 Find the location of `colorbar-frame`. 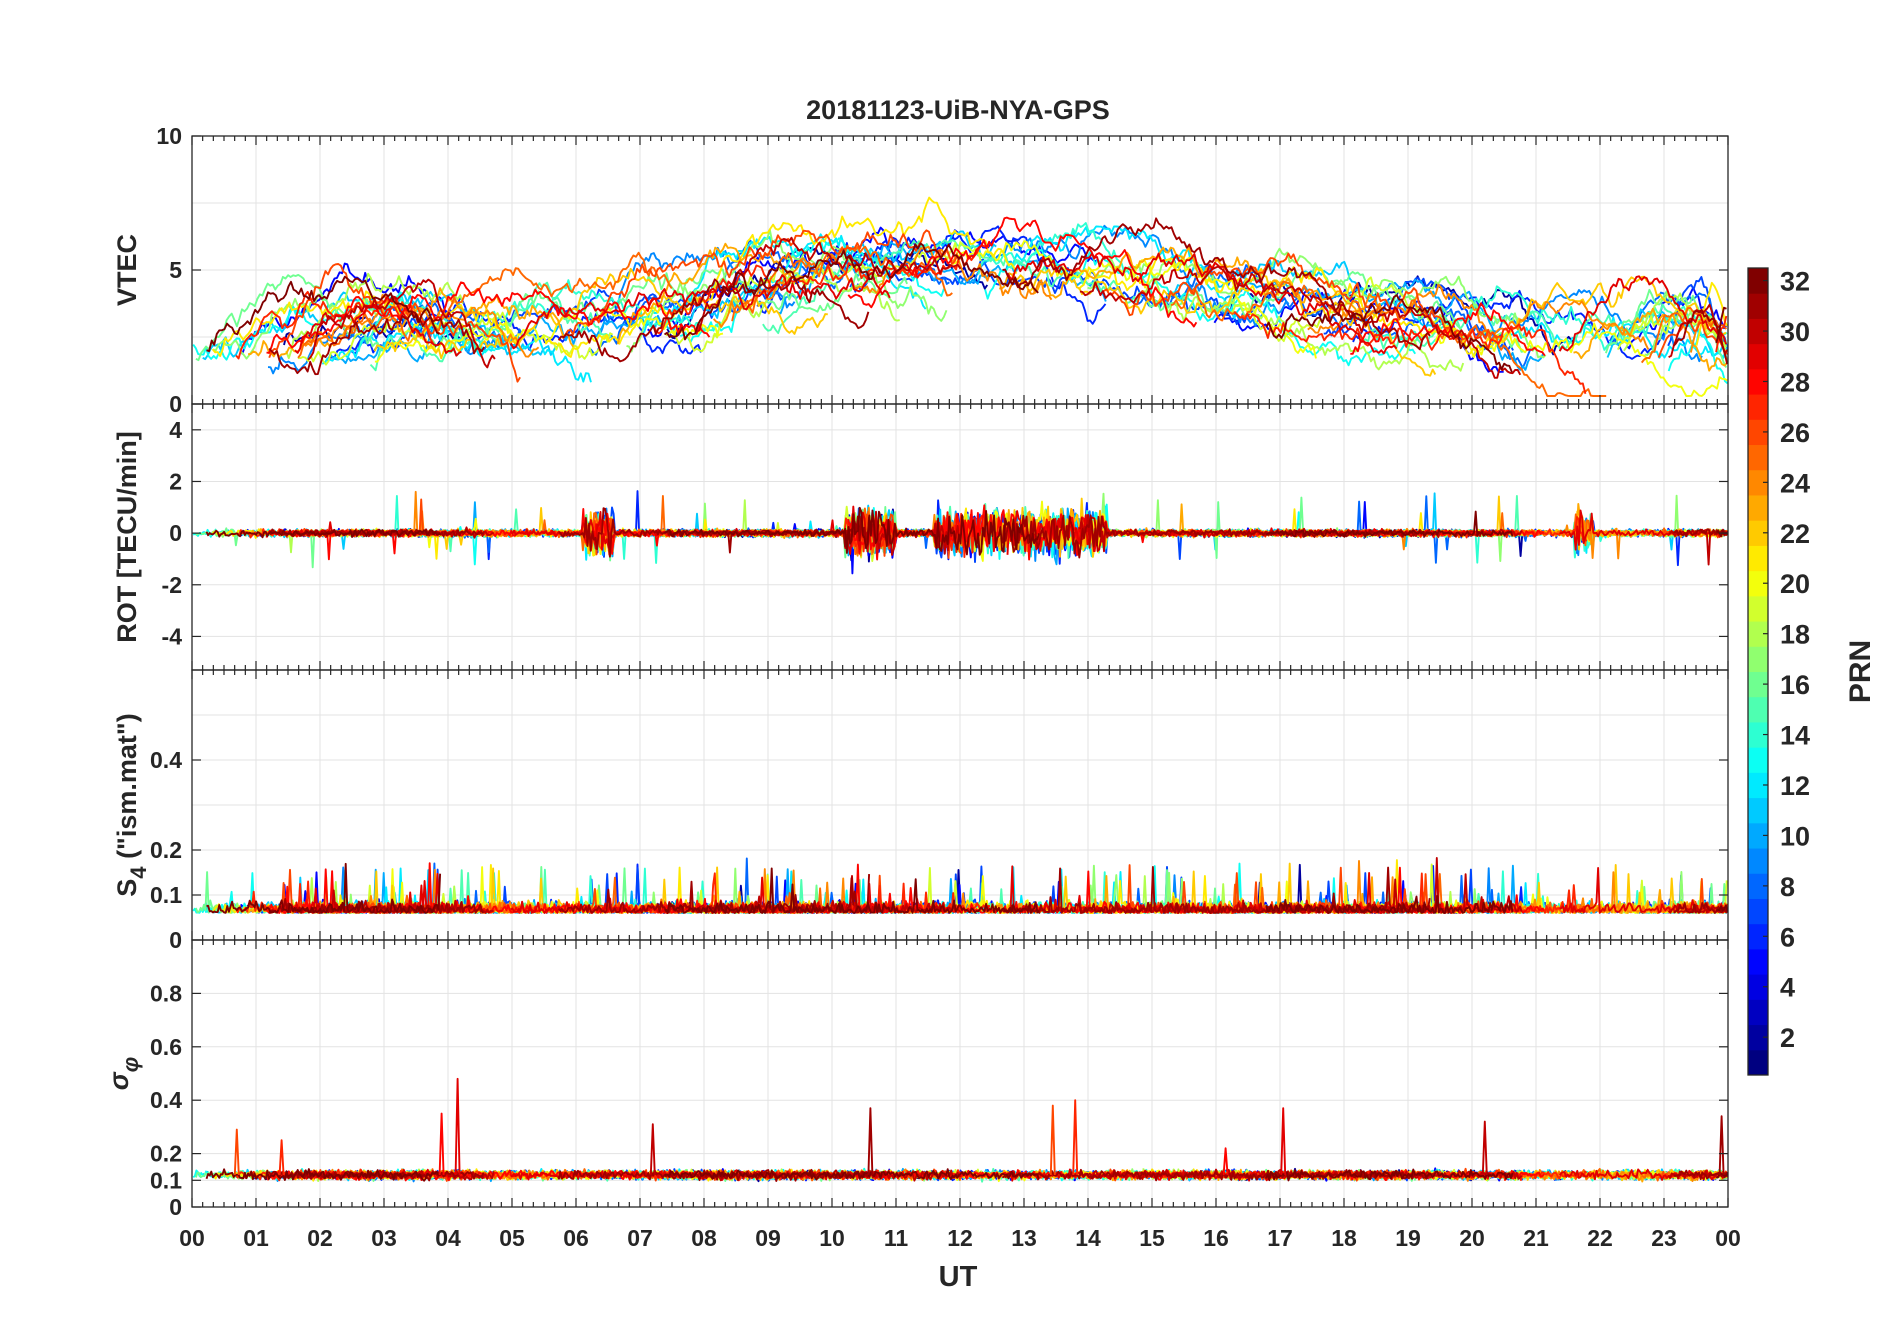

colorbar-frame is located at coordinates (1758, 671).